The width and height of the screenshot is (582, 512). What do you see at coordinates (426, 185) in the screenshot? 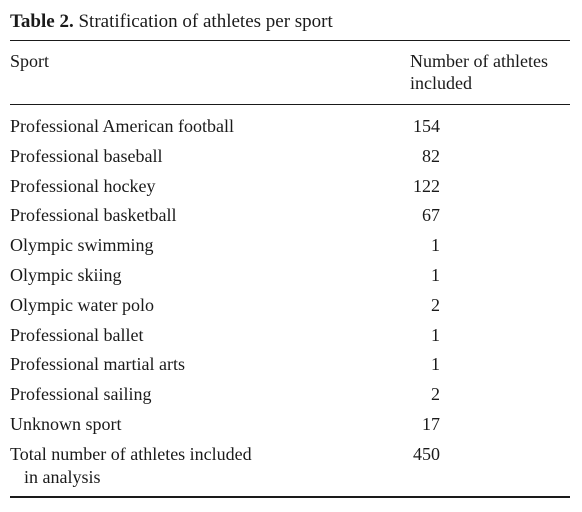
I see `number-cell: 122` at bounding box center [426, 185].